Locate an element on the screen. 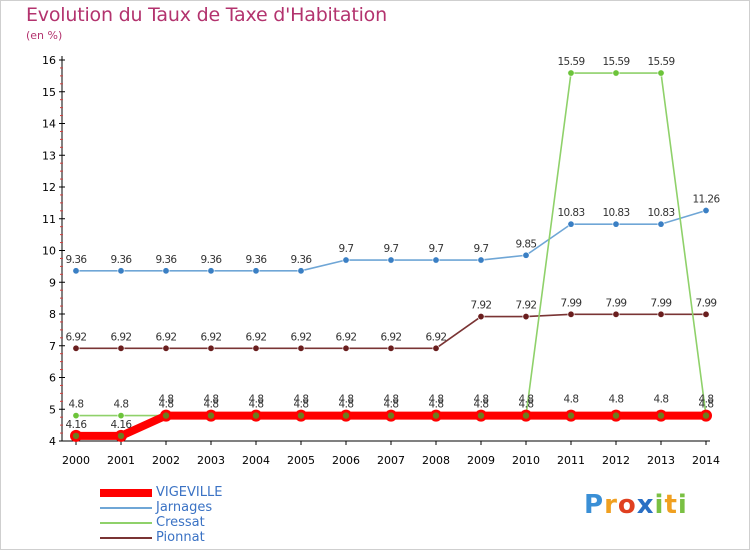  logo-letter: r is located at coordinates (611, 505).